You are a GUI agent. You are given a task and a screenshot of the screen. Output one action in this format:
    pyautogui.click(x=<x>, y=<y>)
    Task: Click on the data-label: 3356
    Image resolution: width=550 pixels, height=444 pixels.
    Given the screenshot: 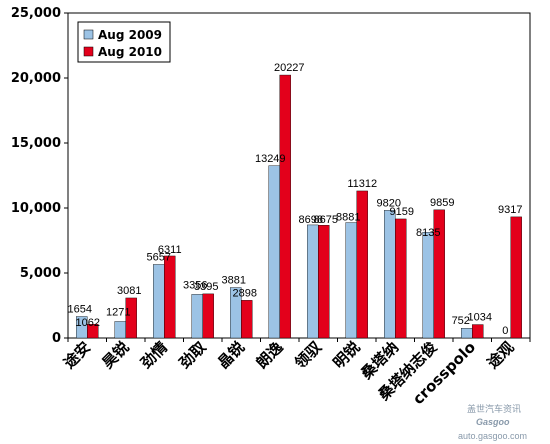 What is the action you would take?
    pyautogui.click(x=195, y=285)
    